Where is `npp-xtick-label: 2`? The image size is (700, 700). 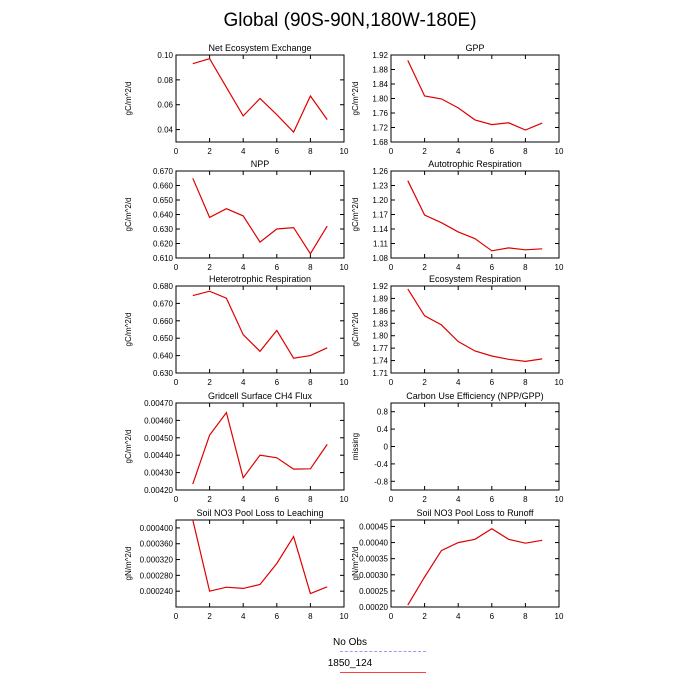 npp-xtick-label: 2 is located at coordinates (209, 267).